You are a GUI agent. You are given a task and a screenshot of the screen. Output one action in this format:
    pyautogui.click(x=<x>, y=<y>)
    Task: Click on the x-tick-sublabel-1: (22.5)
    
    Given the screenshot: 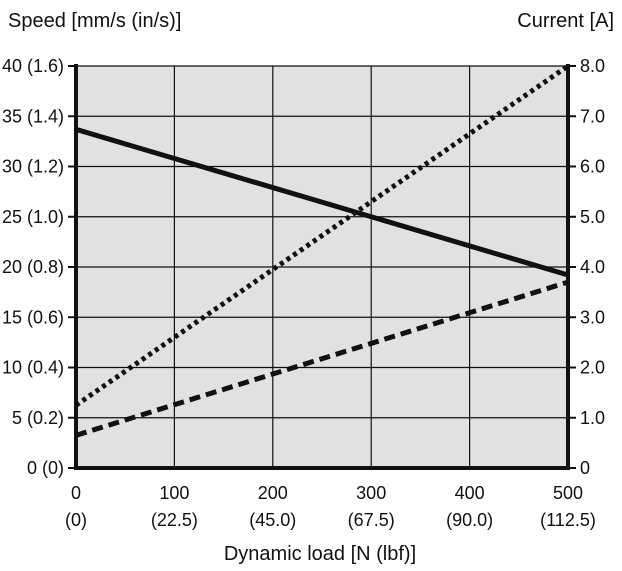 What is the action you would take?
    pyautogui.click(x=174, y=520)
    